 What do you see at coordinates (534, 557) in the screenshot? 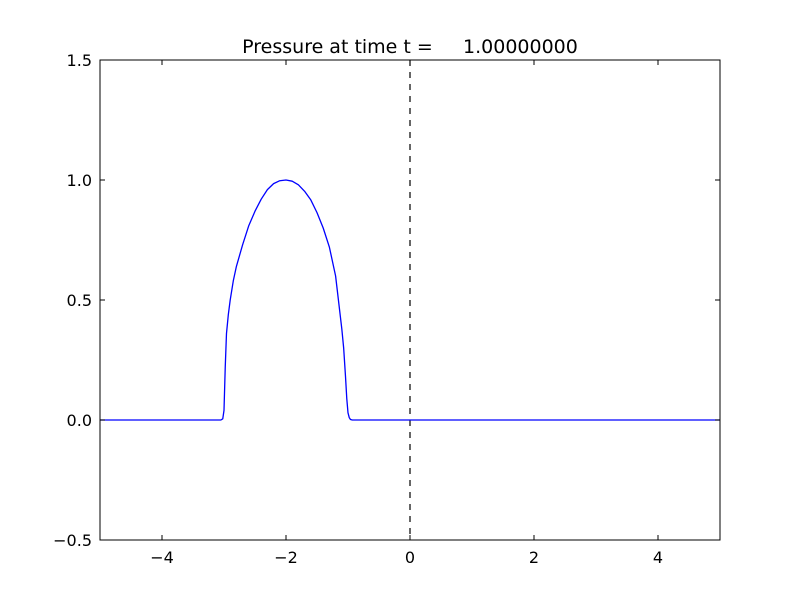
I see `x-tick-label: 2` at bounding box center [534, 557].